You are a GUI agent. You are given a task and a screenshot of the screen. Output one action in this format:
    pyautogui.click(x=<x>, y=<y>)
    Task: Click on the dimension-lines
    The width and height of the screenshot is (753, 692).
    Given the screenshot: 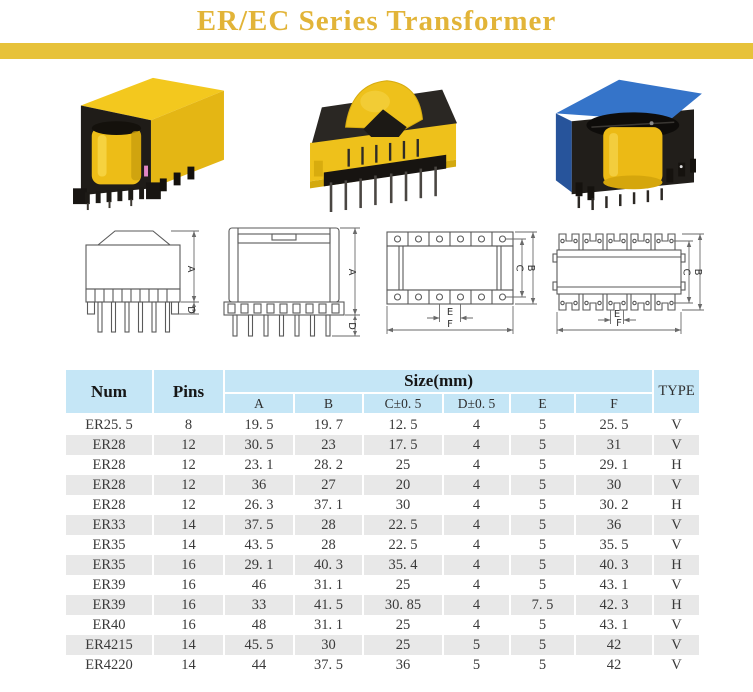 What is the action you would take?
    pyautogui.click(x=185, y=272)
    